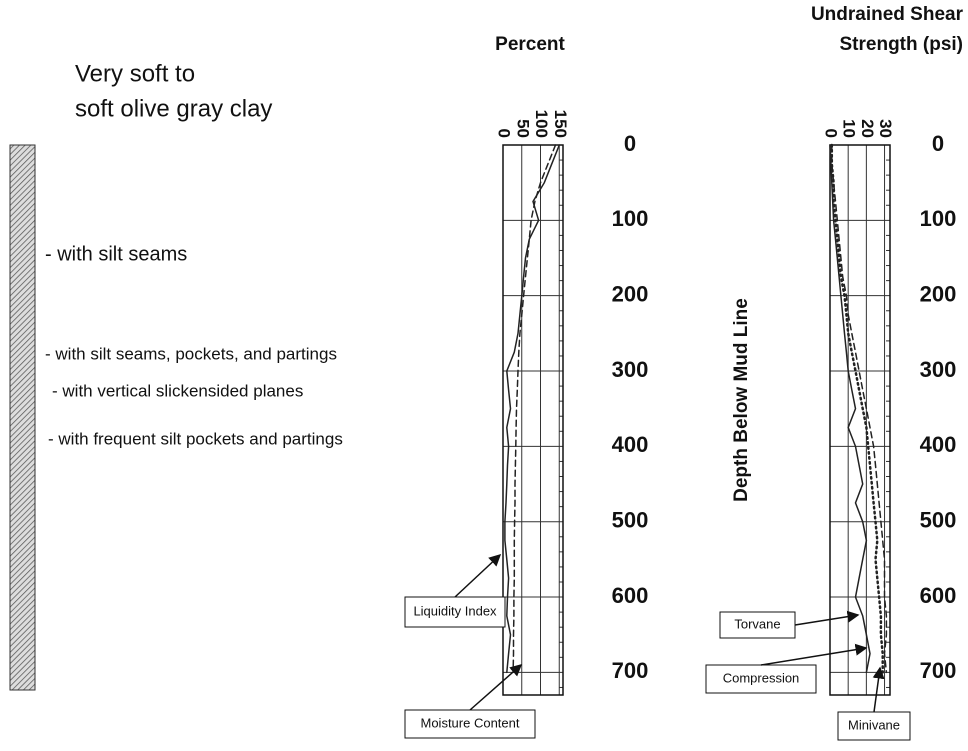 Image resolution: width=968 pixels, height=751 pixels. I want to click on legend-label: Liquidity Index, so click(455, 610).